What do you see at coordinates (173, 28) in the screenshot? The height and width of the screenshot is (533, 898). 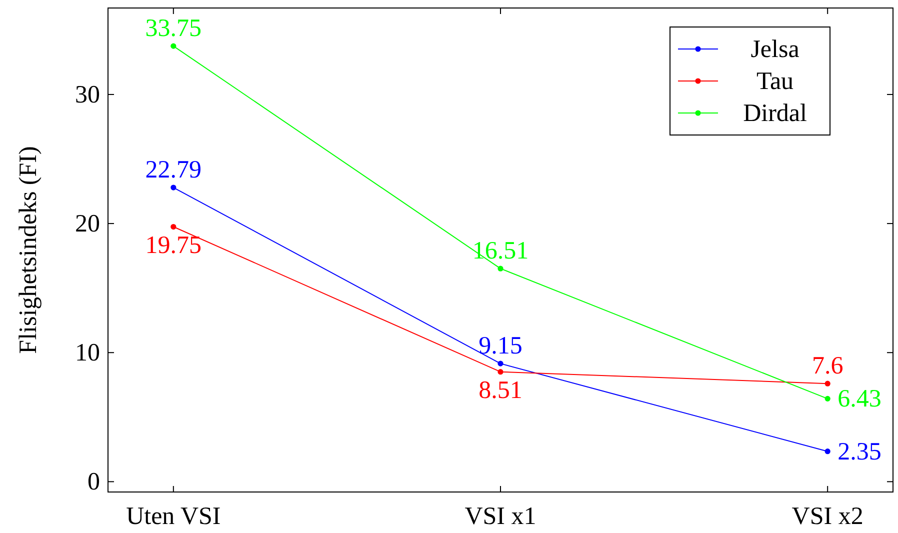 I see `data-label: 33.75` at bounding box center [173, 28].